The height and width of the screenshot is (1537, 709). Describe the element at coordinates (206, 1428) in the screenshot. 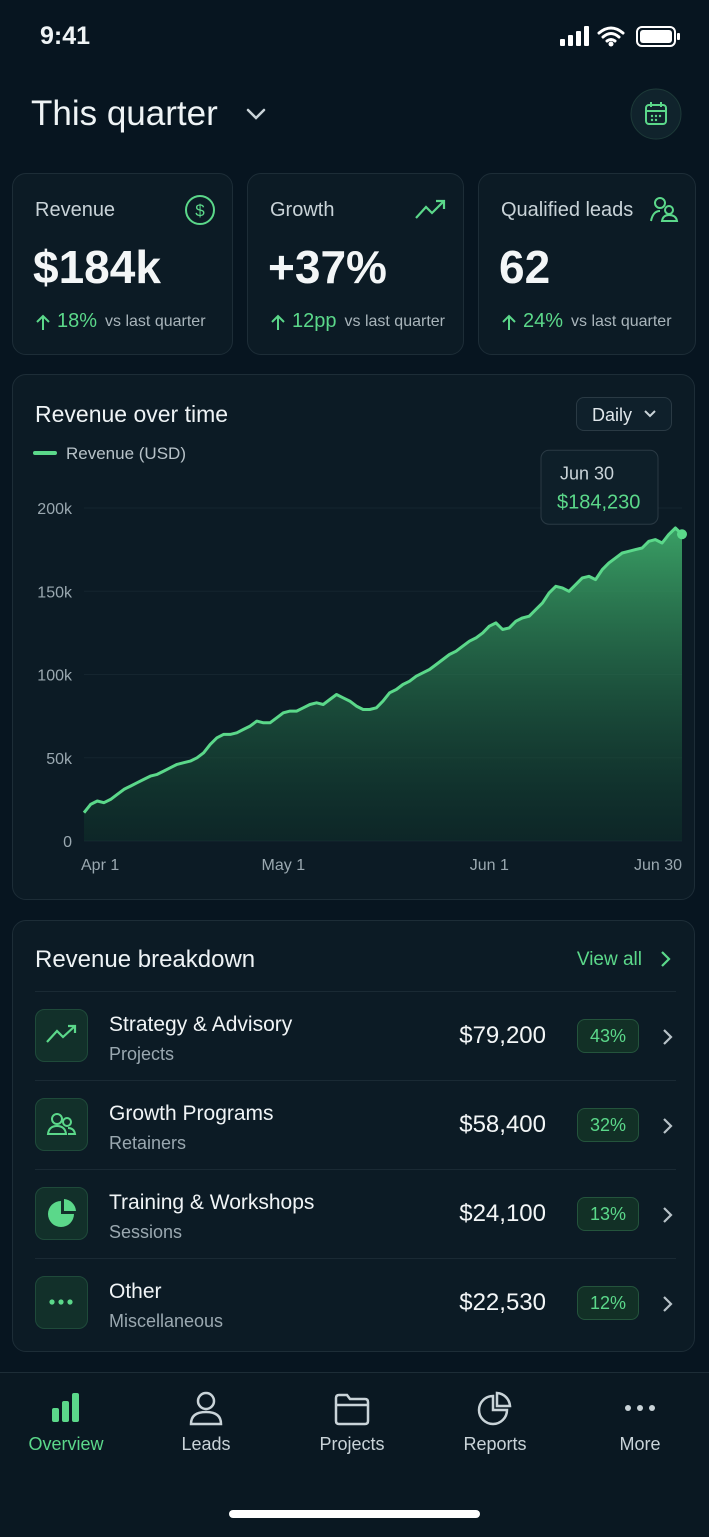

I see `tab-item: Leads` at that location.